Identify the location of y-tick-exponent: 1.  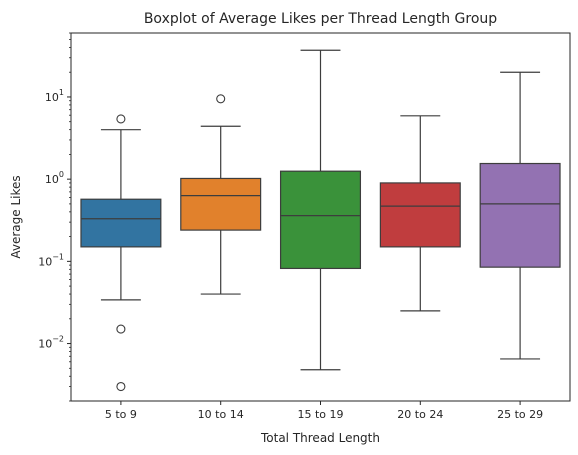
(61, 92).